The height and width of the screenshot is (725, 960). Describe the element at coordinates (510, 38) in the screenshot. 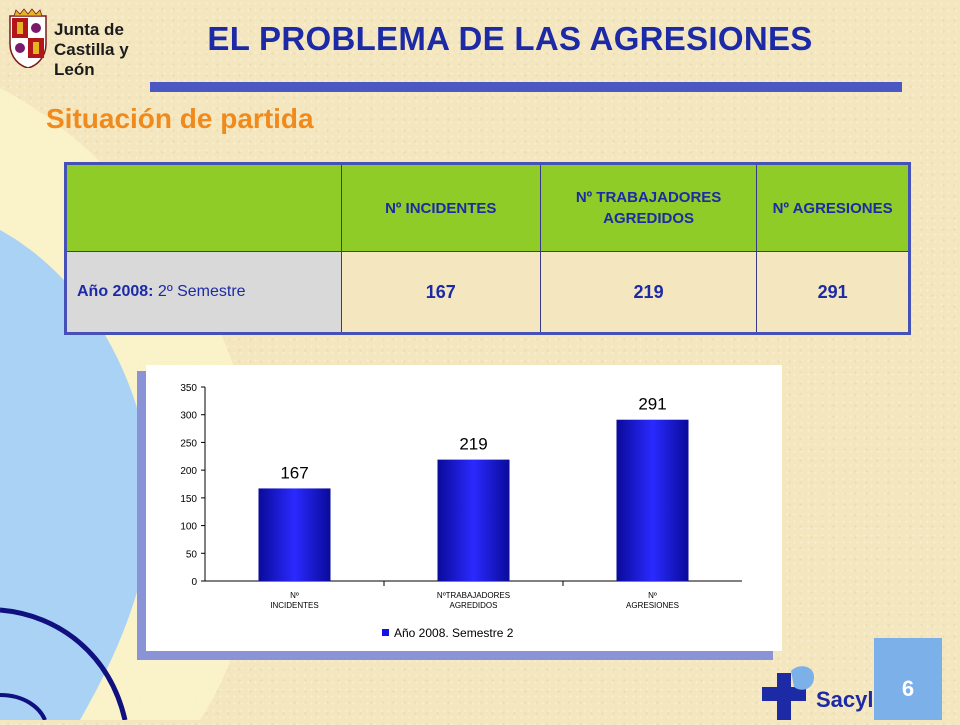

I see `page-title: EL PROBLEMA DE LAS AGRESIONES` at that location.